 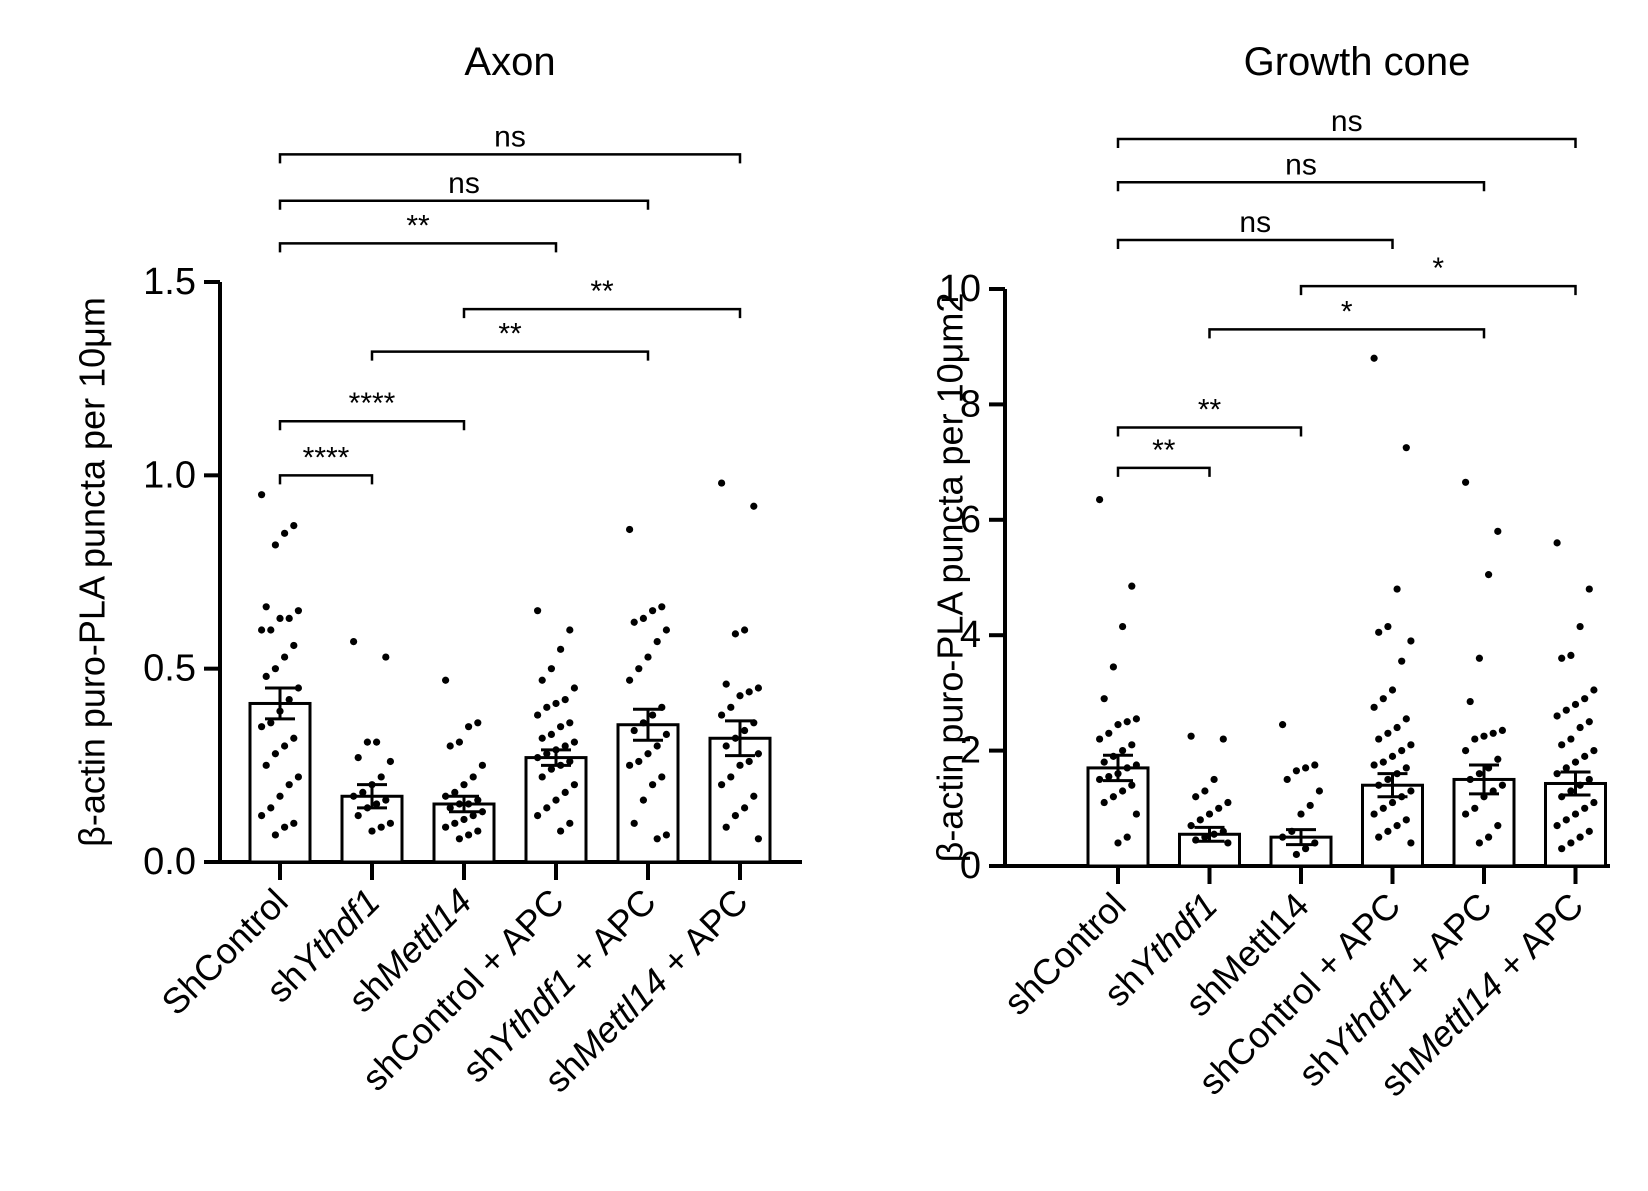 What do you see at coordinates (510, 334) in the screenshot?
I see `significance-label: **` at bounding box center [510, 334].